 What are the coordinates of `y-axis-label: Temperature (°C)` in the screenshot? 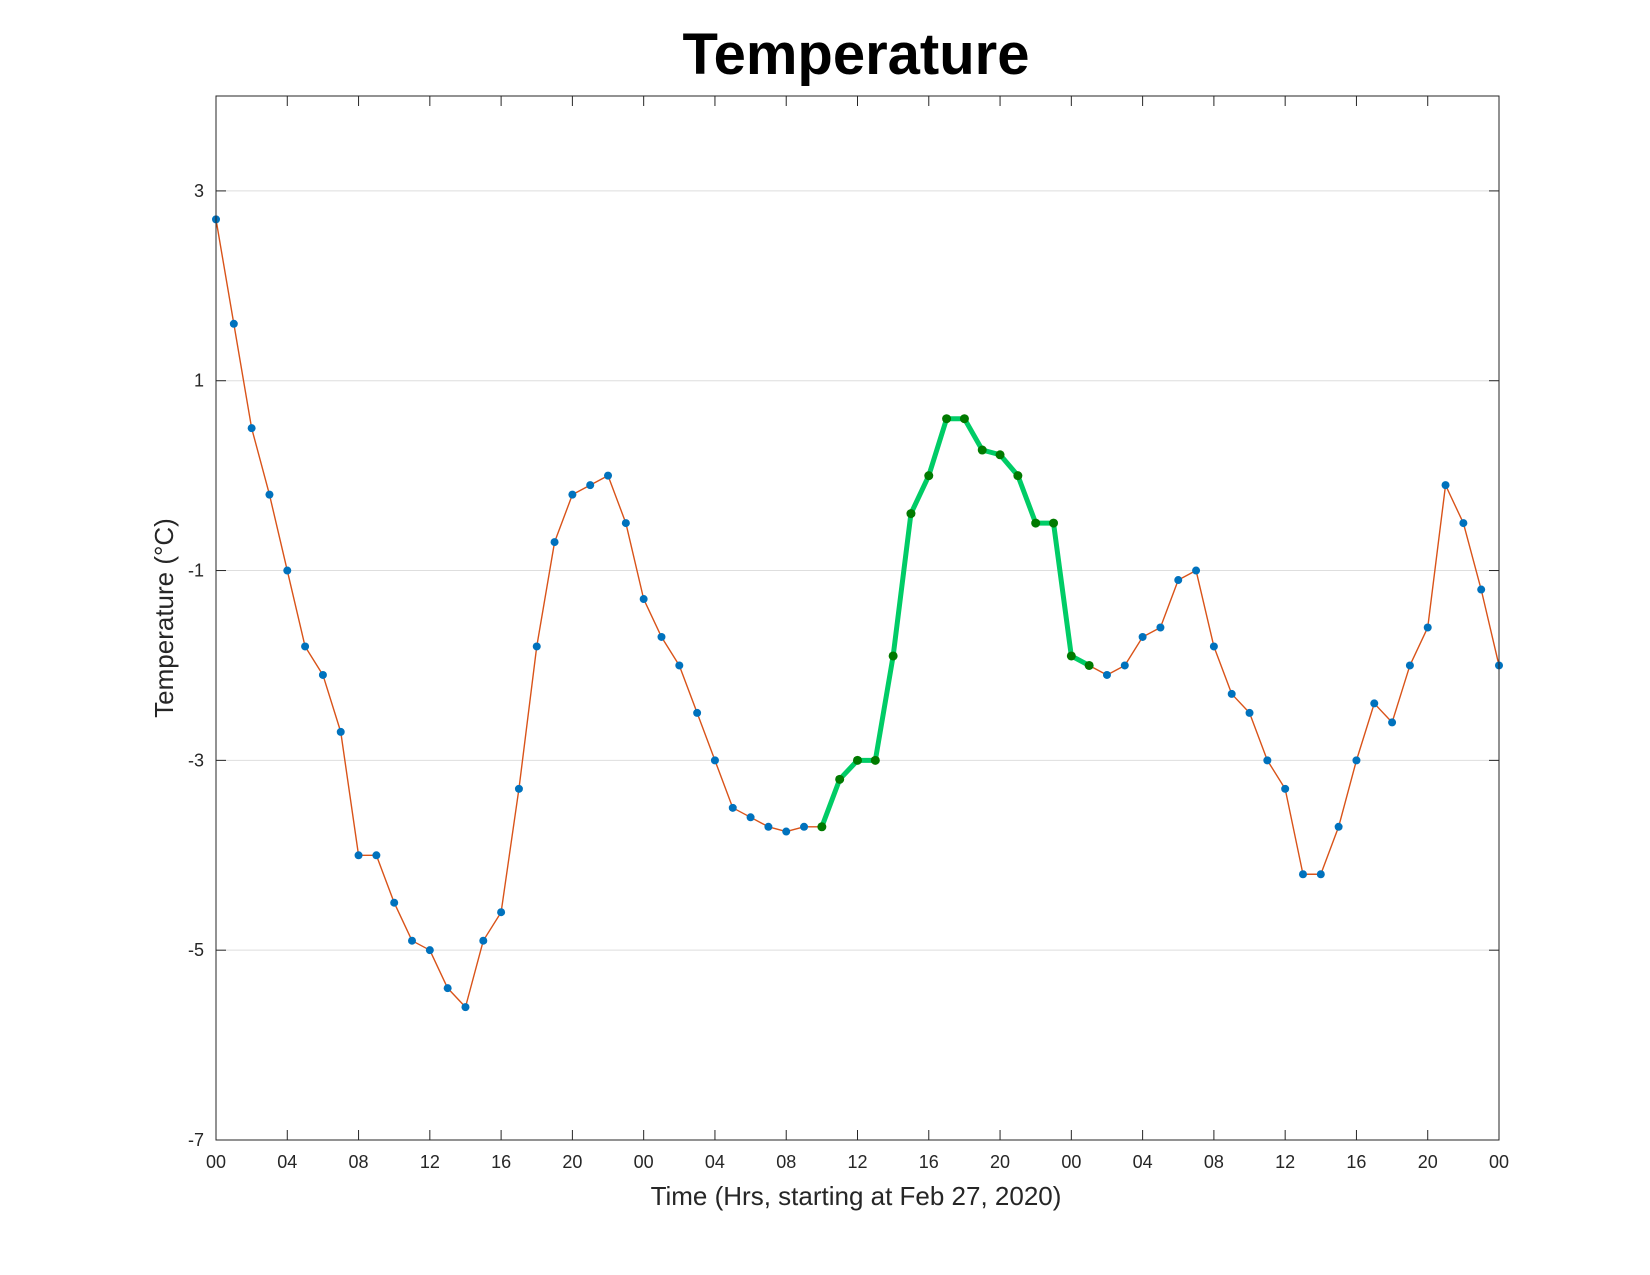 It's located at (164, 618).